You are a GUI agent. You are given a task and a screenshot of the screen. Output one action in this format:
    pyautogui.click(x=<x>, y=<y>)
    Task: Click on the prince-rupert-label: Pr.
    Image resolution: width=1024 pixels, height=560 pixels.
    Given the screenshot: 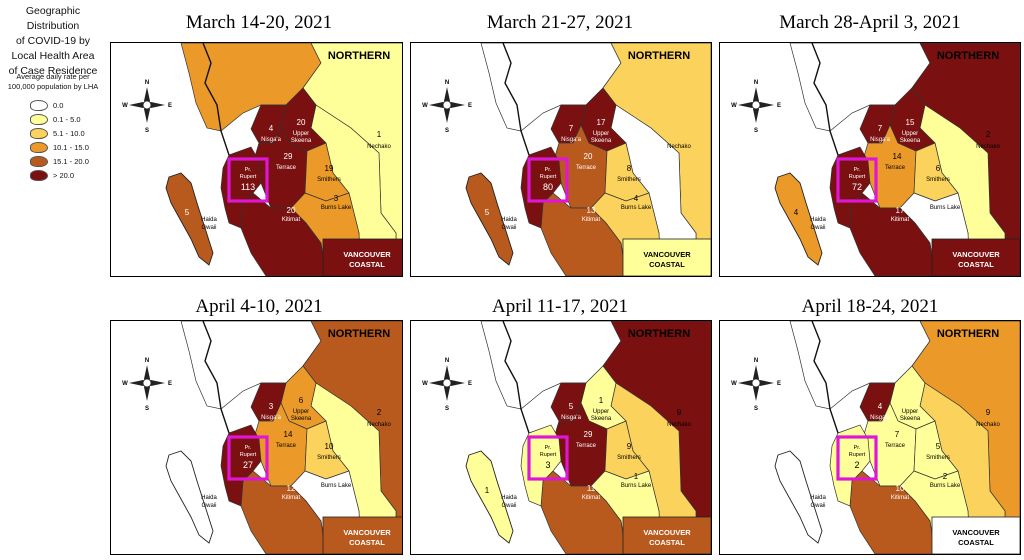 What is the action you would take?
    pyautogui.click(x=248, y=448)
    